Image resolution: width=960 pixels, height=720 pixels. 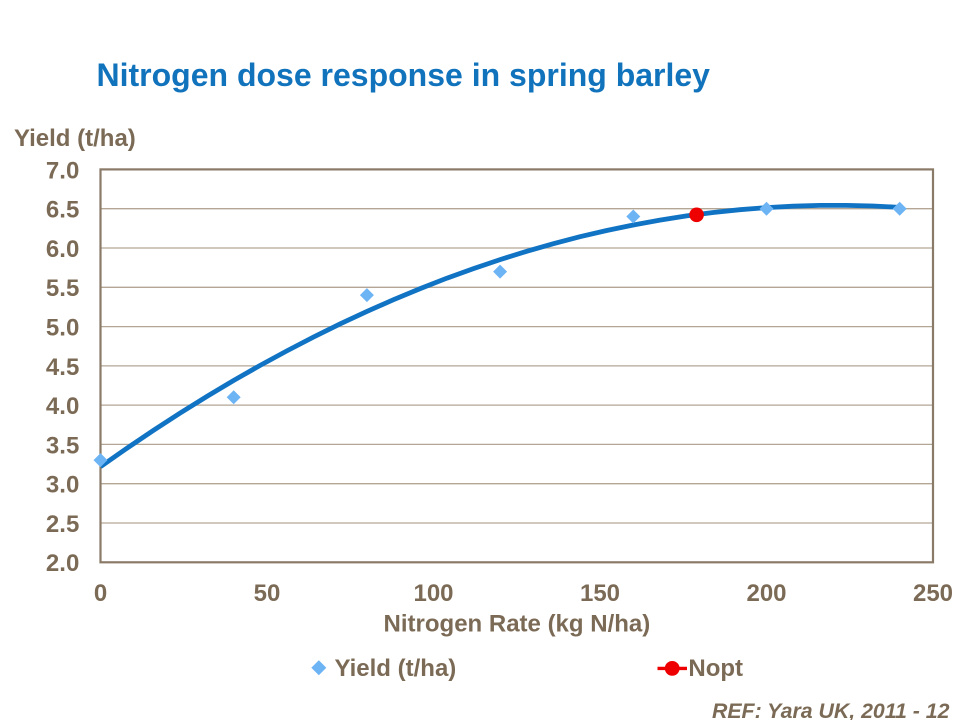 I want to click on svg-text: 100, so click(x=433, y=593).